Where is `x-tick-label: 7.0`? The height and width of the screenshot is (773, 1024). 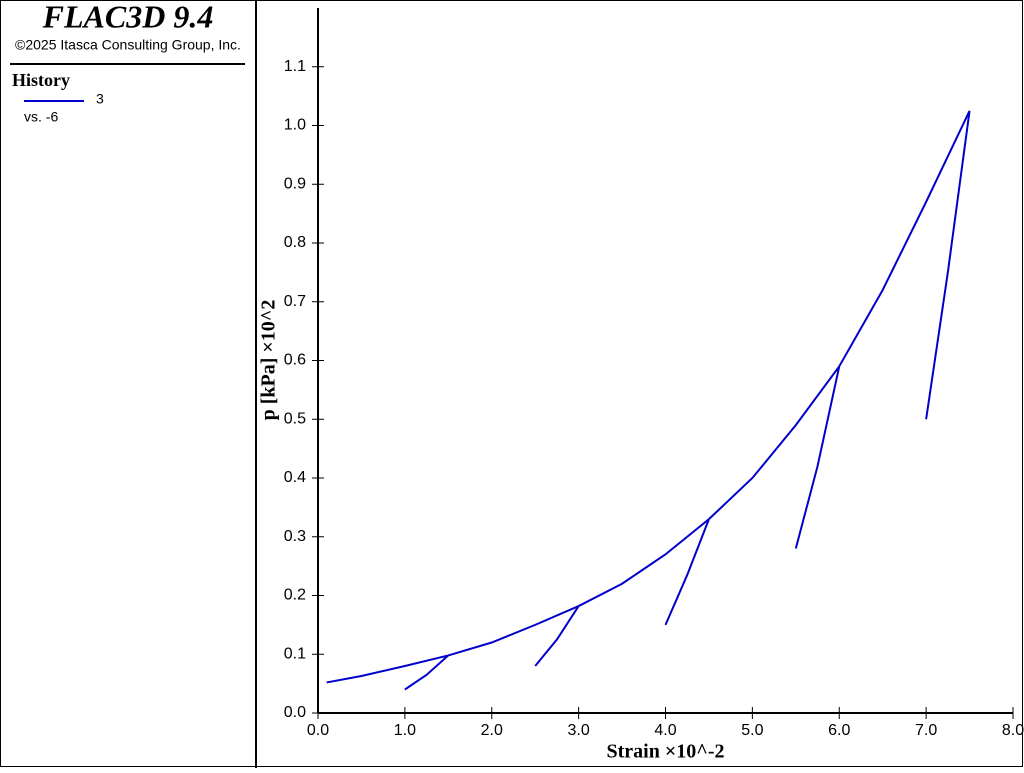 x-tick-label: 7.0 is located at coordinates (926, 730).